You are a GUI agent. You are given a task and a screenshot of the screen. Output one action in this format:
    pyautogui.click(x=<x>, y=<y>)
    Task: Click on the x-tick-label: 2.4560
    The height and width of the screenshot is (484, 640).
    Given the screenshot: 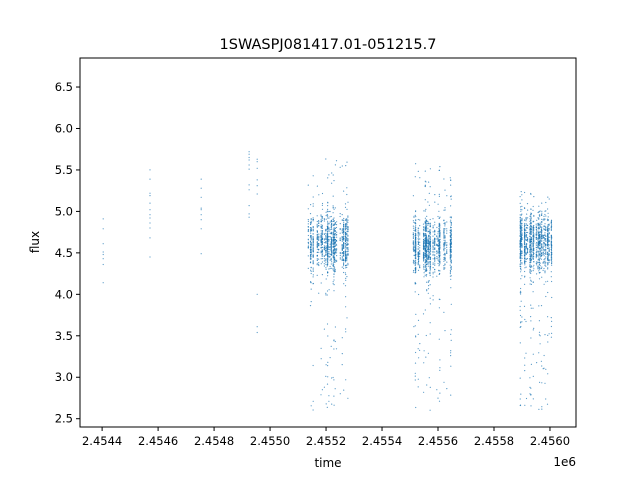 What is the action you would take?
    pyautogui.click(x=550, y=441)
    